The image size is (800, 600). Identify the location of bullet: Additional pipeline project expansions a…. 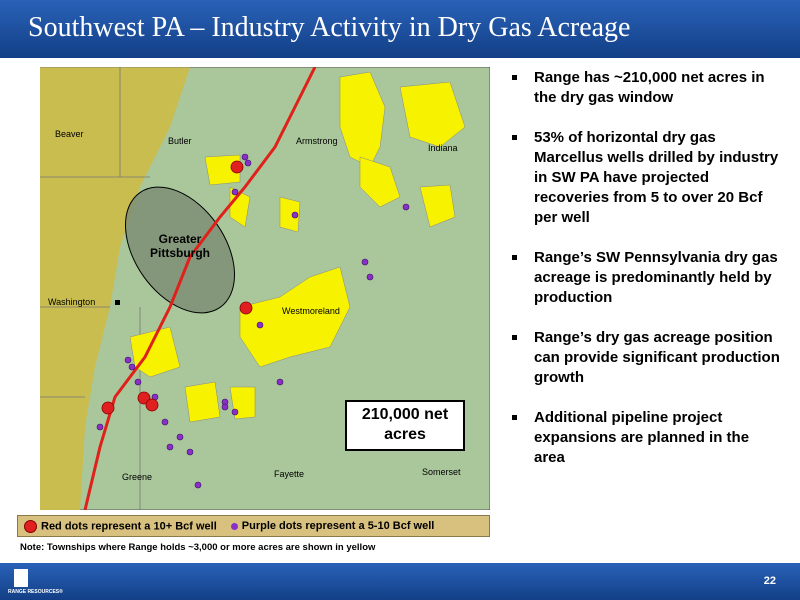
(645, 438).